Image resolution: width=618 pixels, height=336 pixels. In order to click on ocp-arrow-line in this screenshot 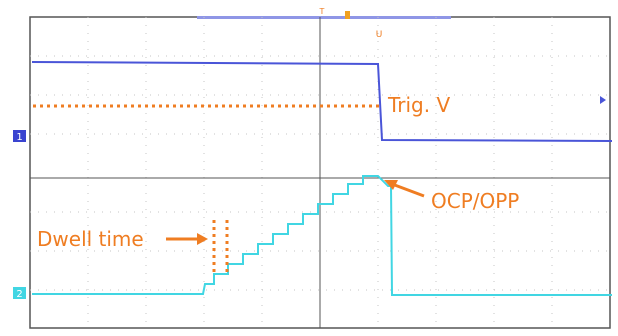, I will do `click(408, 190)`.